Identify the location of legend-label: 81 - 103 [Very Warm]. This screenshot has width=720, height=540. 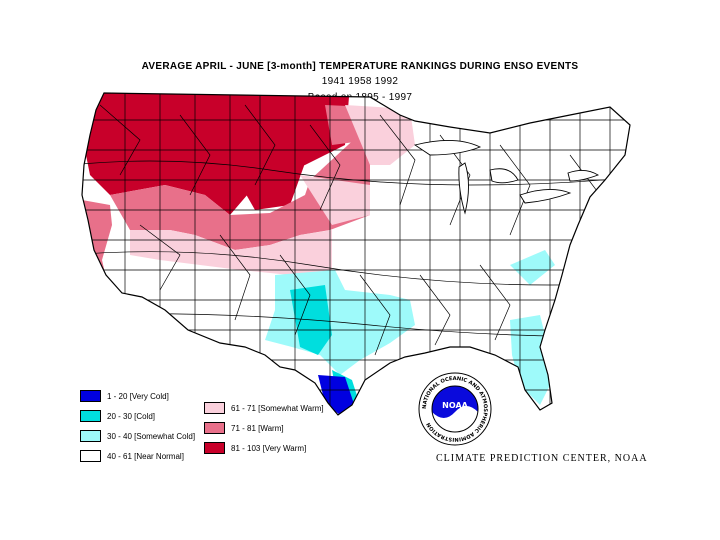
(269, 448).